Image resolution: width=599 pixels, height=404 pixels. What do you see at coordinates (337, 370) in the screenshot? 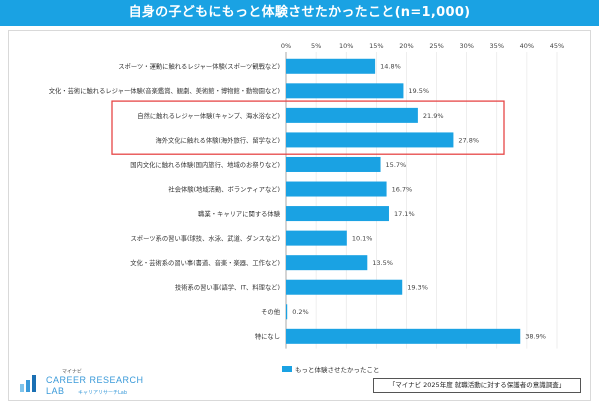
I see `legend-label: もっと体験させたかったこと` at bounding box center [337, 370].